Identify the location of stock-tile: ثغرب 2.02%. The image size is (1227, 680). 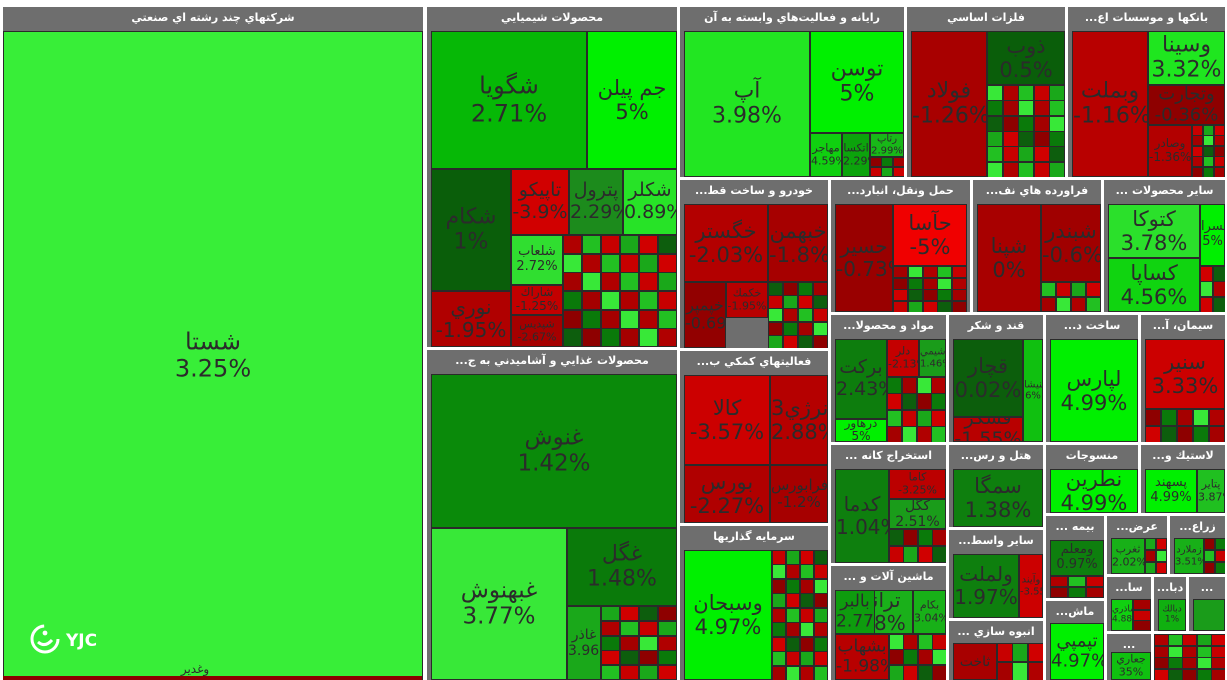
(1128, 556).